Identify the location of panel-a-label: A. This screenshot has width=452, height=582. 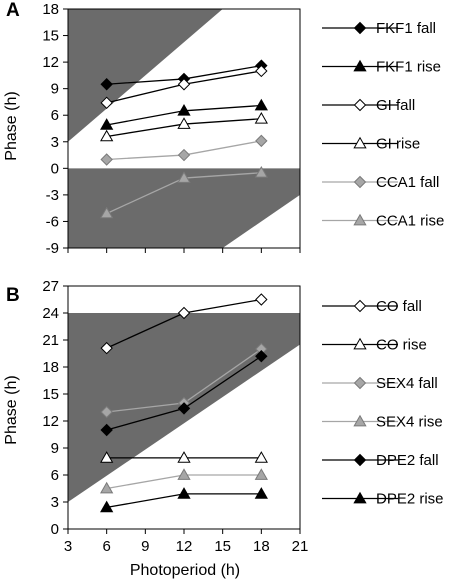
(13, 10).